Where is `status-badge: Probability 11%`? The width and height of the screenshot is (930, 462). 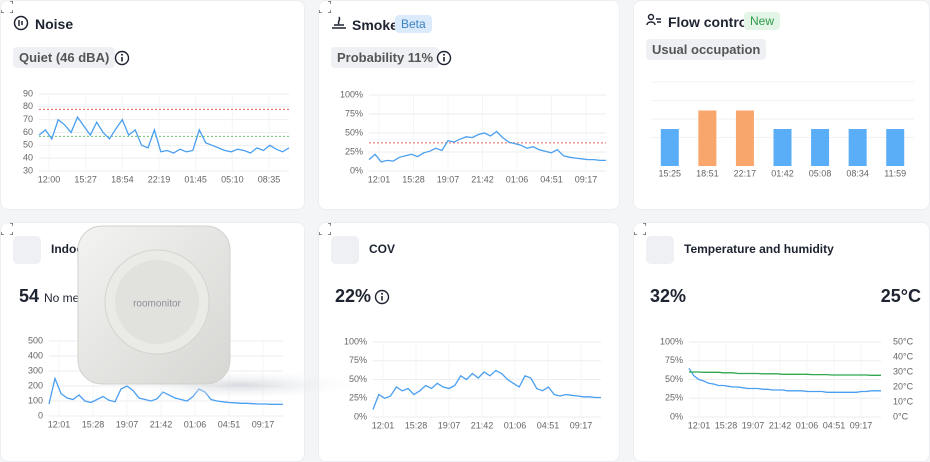
status-badge: Probability 11% is located at coordinates (385, 57).